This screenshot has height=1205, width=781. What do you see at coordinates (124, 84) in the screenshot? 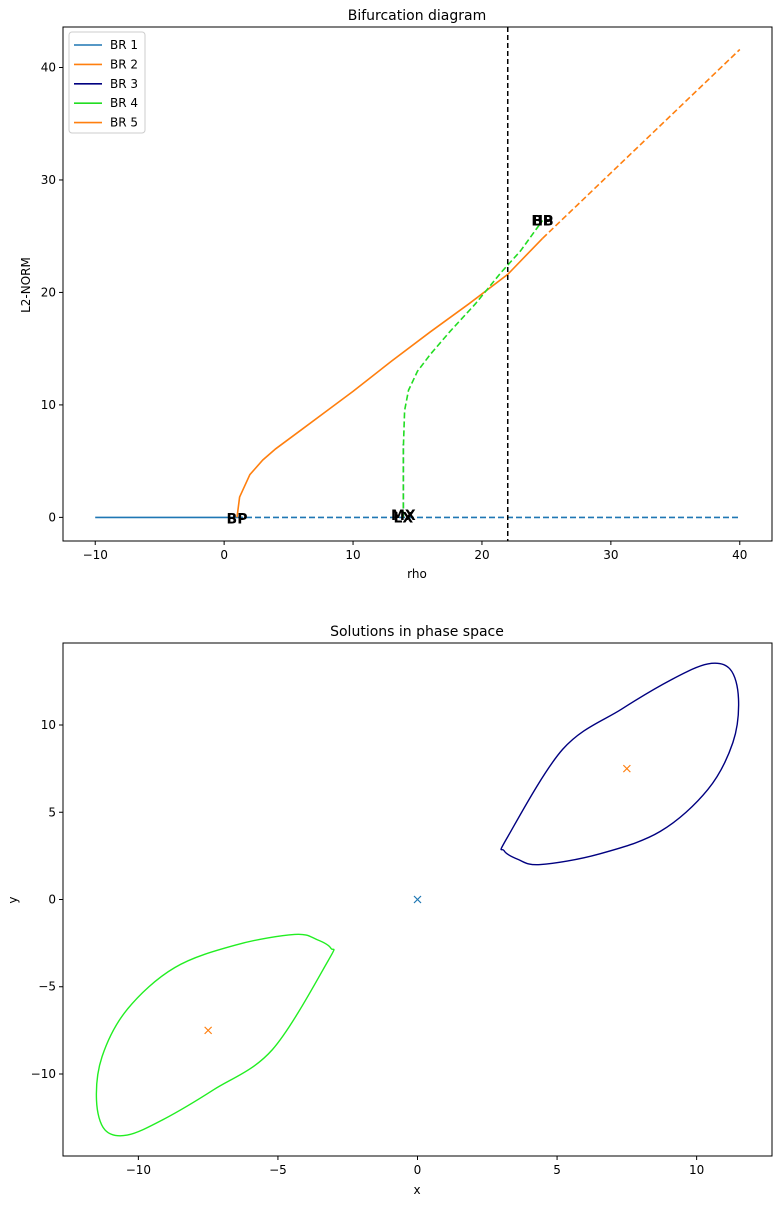
I see `legend-label: BR 3` at bounding box center [124, 84].